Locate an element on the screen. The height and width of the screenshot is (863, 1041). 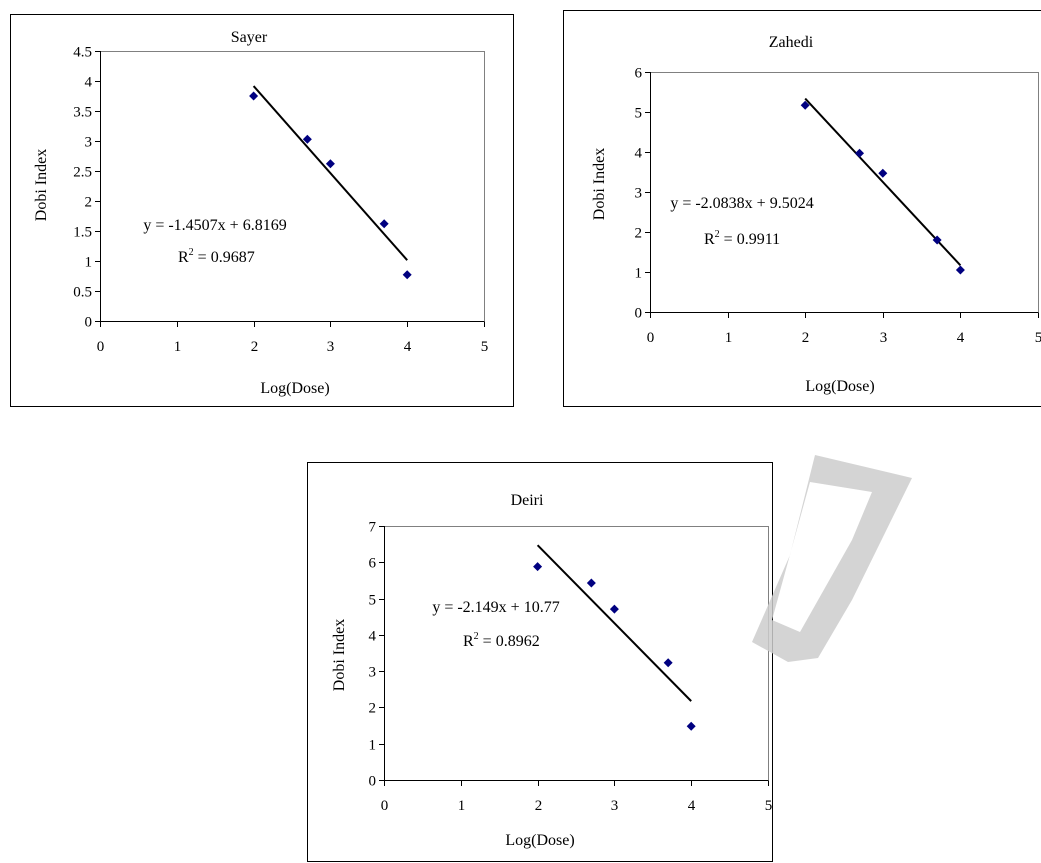
y-tick-label: 4.5 is located at coordinates (82, 53).